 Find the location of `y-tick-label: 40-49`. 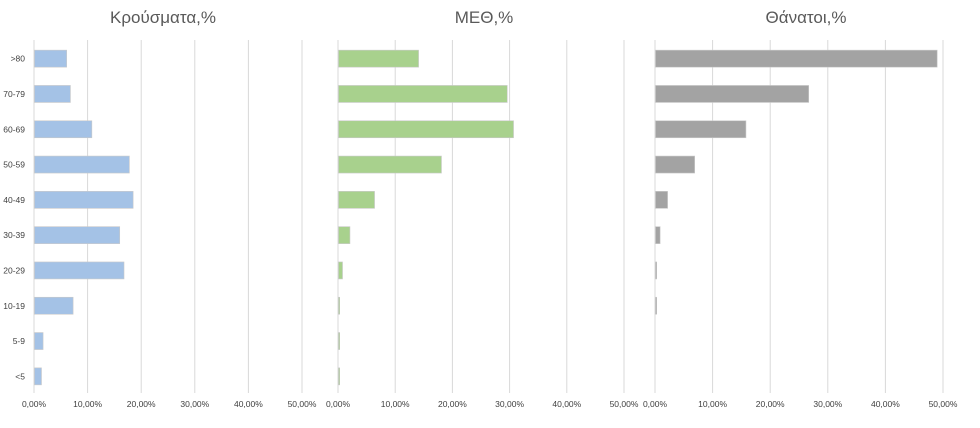

y-tick-label: 40-49 is located at coordinates (14, 200).